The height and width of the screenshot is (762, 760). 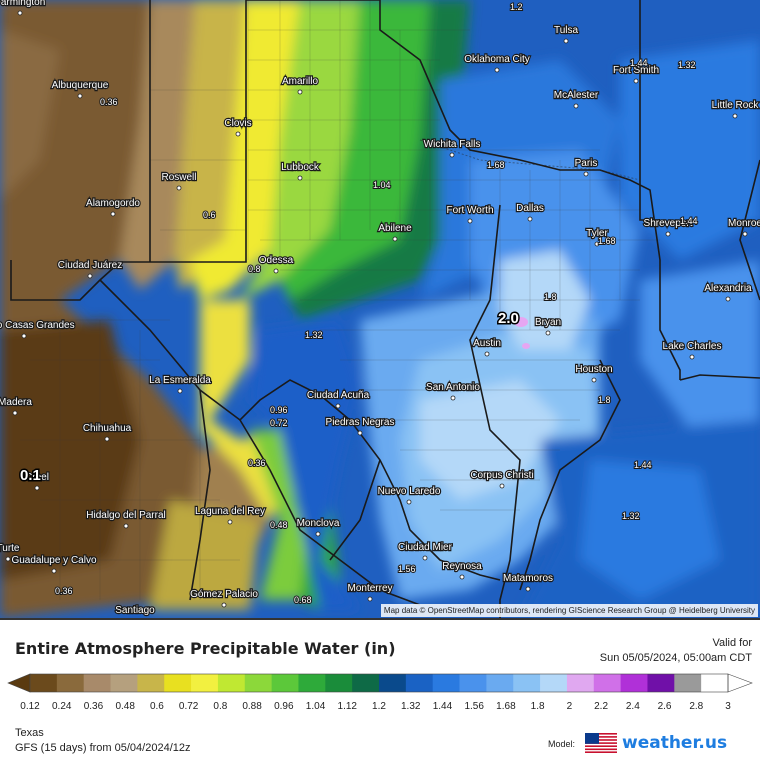 What do you see at coordinates (728, 288) in the screenshot?
I see `city-label: Alexandria` at bounding box center [728, 288].